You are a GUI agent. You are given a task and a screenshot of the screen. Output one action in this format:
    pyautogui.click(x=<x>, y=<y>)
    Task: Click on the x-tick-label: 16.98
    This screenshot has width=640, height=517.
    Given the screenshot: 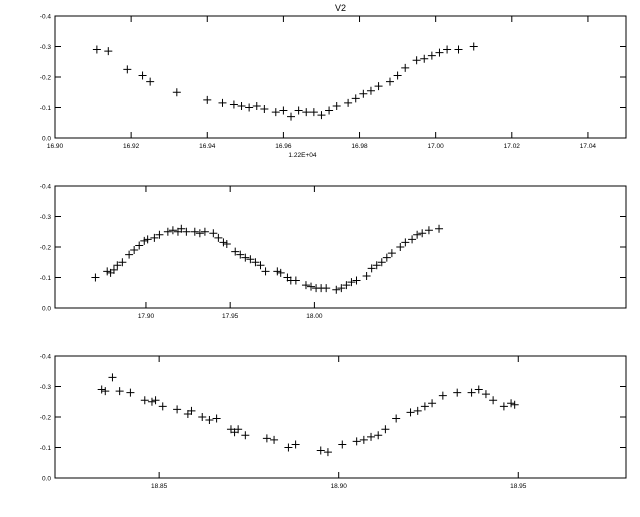 What is the action you would take?
    pyautogui.click(x=359, y=146)
    